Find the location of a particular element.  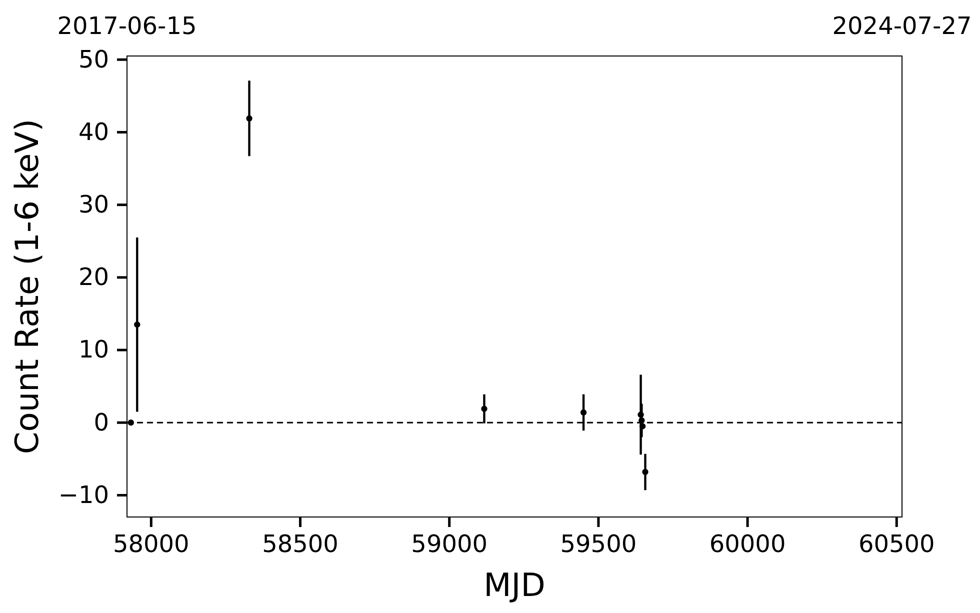

y-tick-label: 10 is located at coordinates (93, 350).